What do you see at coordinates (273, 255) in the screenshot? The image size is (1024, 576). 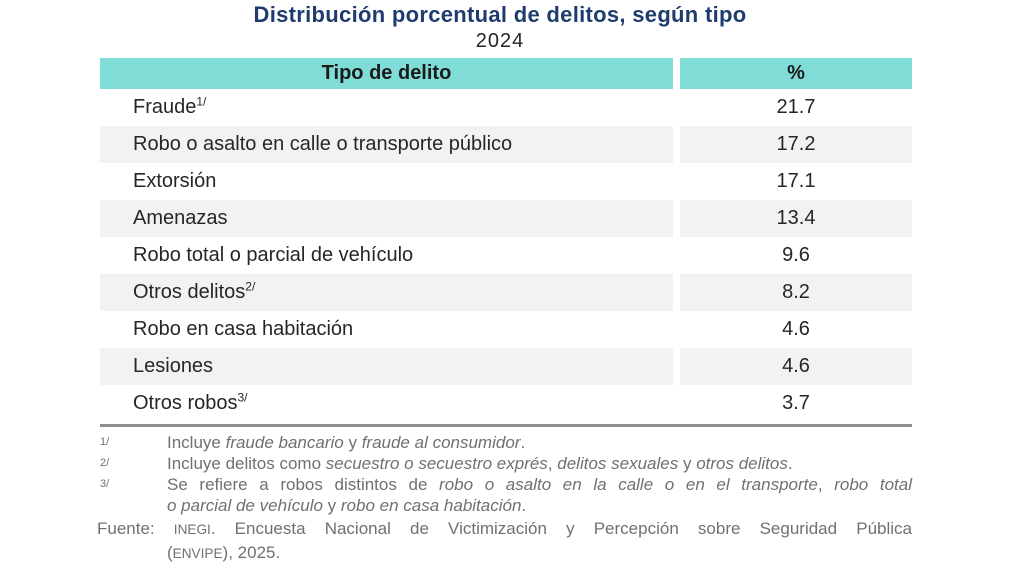 I see `crime-label: Robo total o parcial de vehículo` at bounding box center [273, 255].